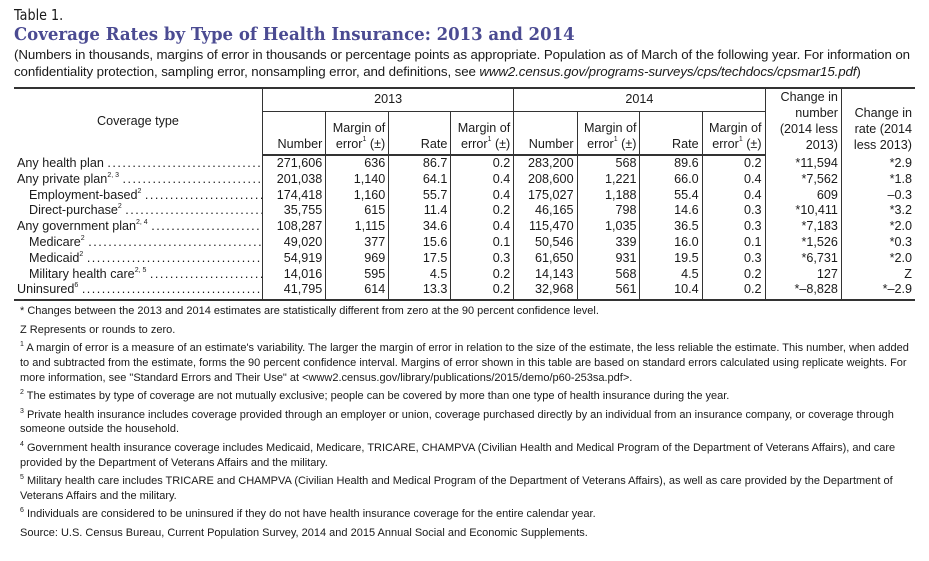  What do you see at coordinates (608, 227) in the screenshot?
I see `cell-value: 1,035` at bounding box center [608, 227].